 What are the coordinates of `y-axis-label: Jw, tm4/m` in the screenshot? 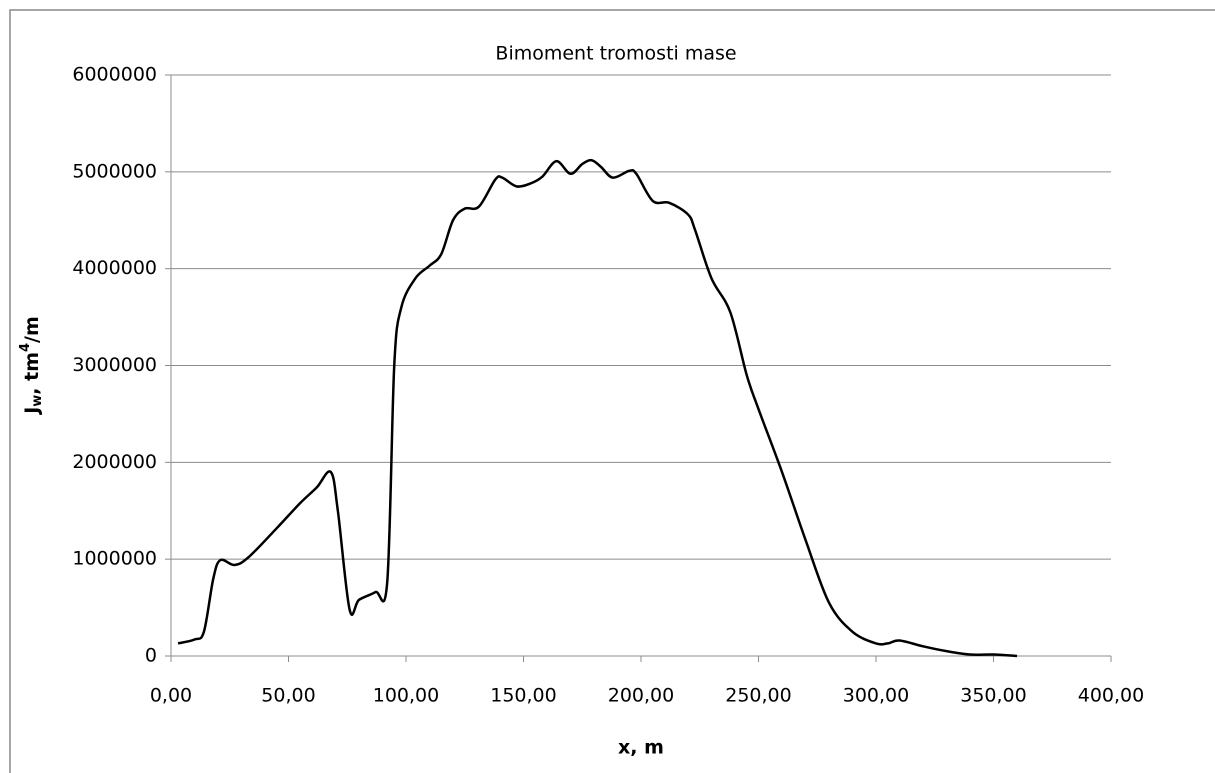 It's located at (31, 366).